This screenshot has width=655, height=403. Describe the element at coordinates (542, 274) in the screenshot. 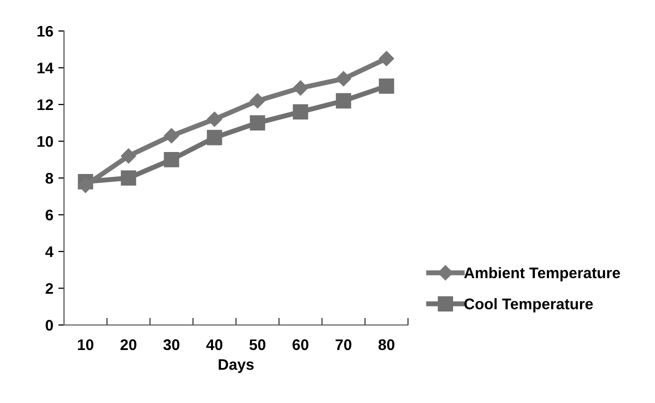

I see `legend-label: Ambient Temperature` at that location.